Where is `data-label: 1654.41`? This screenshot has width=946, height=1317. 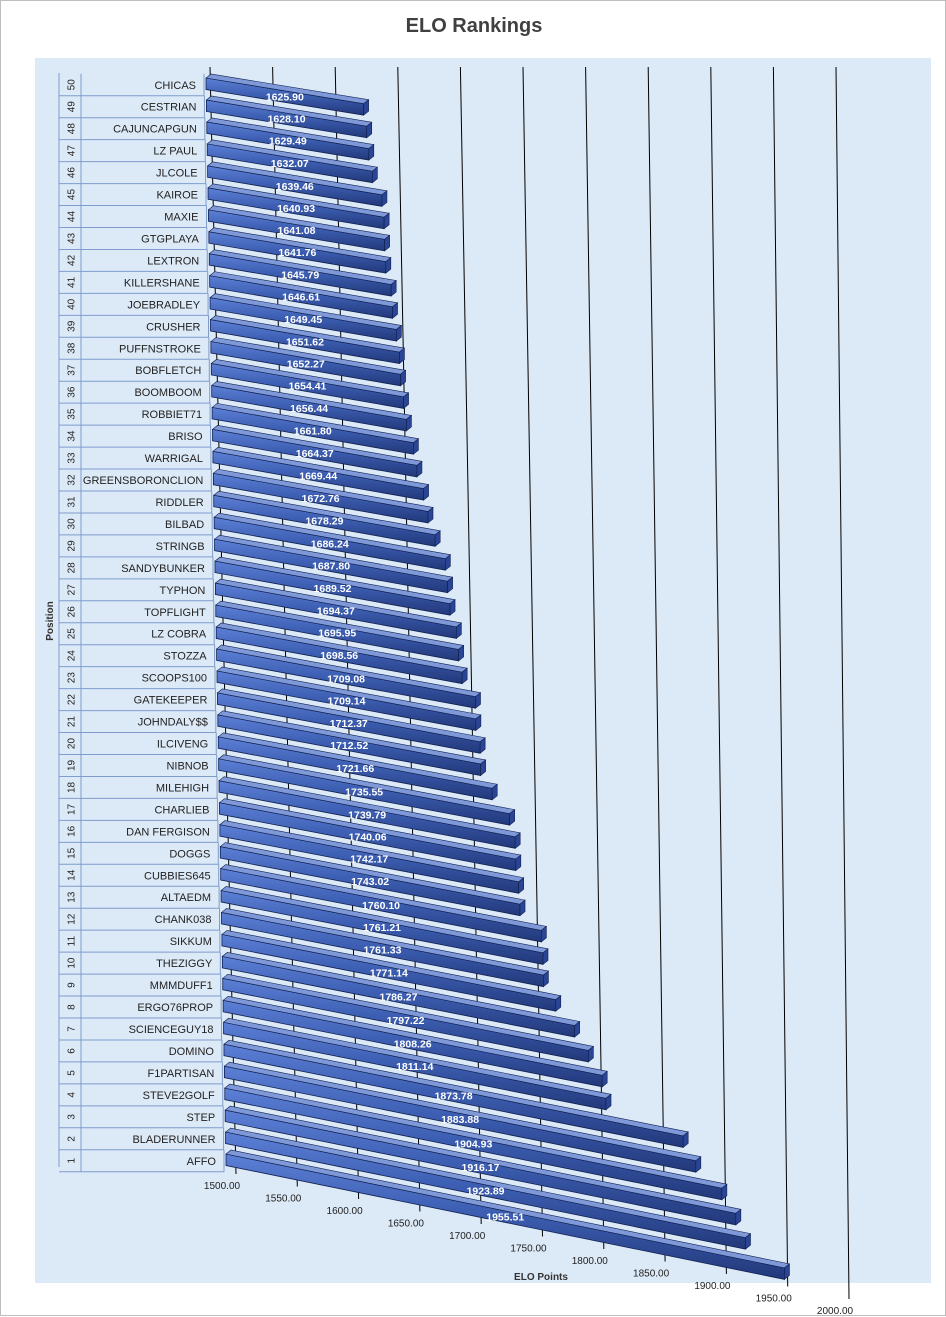 data-label: 1654.41 is located at coordinates (307, 387).